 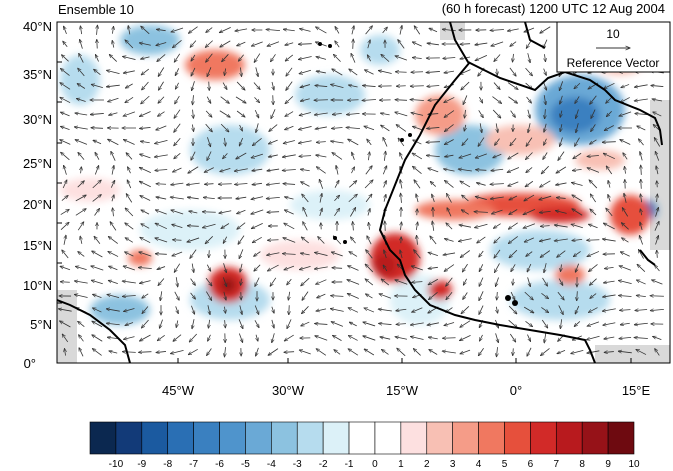 What do you see at coordinates (232, 438) in the screenshot?
I see `colorbar-swatch` at bounding box center [232, 438].